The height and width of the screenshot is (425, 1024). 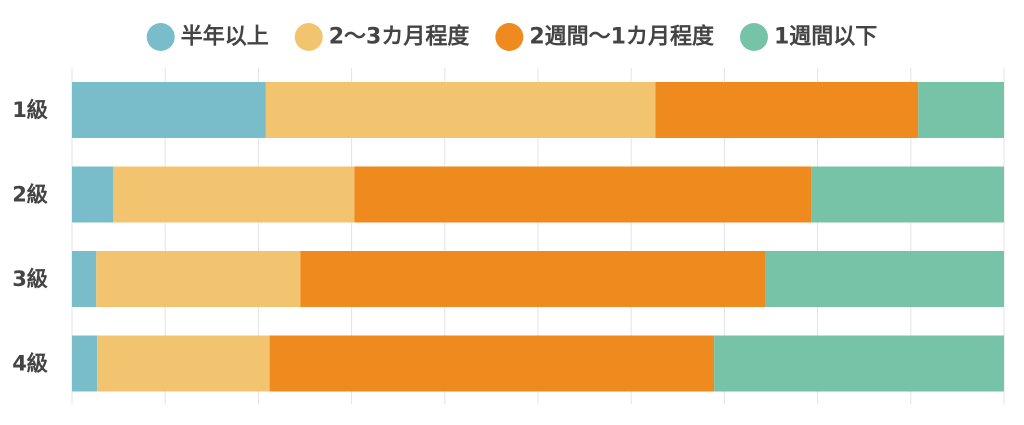 What do you see at coordinates (225, 37) in the screenshot?
I see `legend-label: 半年以上` at bounding box center [225, 37].